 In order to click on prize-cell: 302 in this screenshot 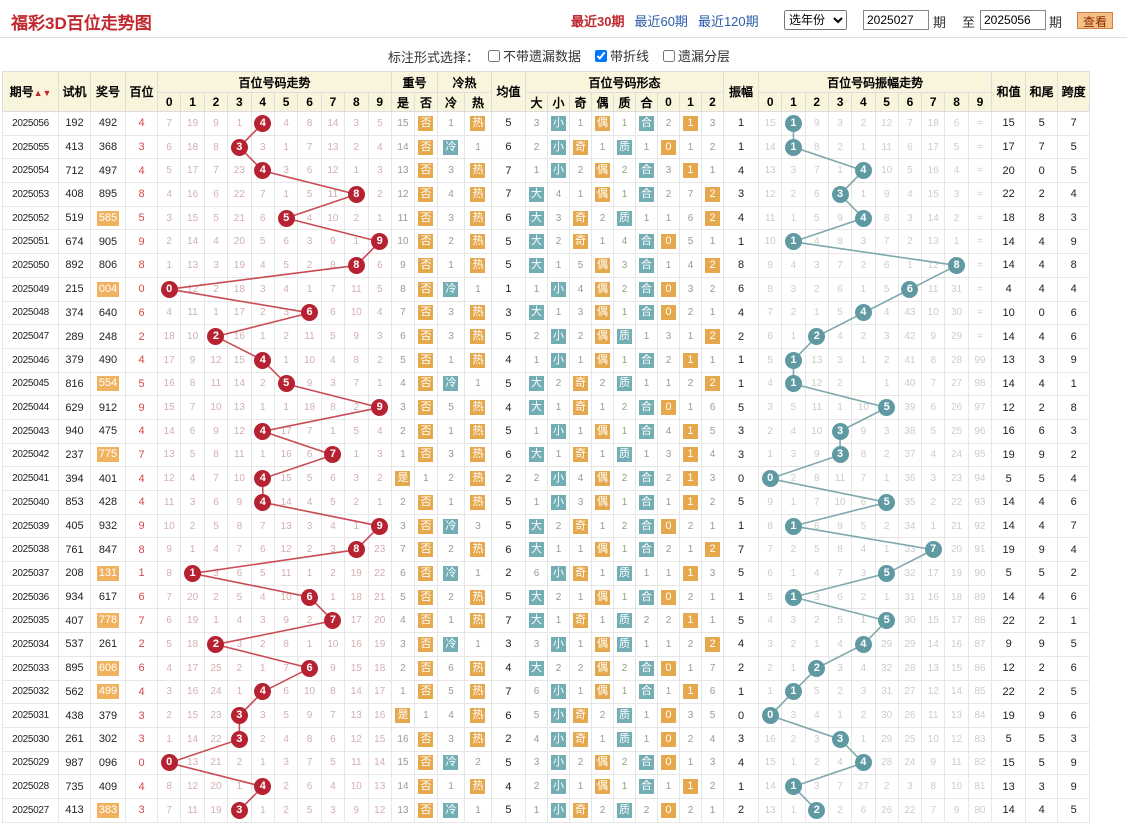, I will do `click(108, 739)`.